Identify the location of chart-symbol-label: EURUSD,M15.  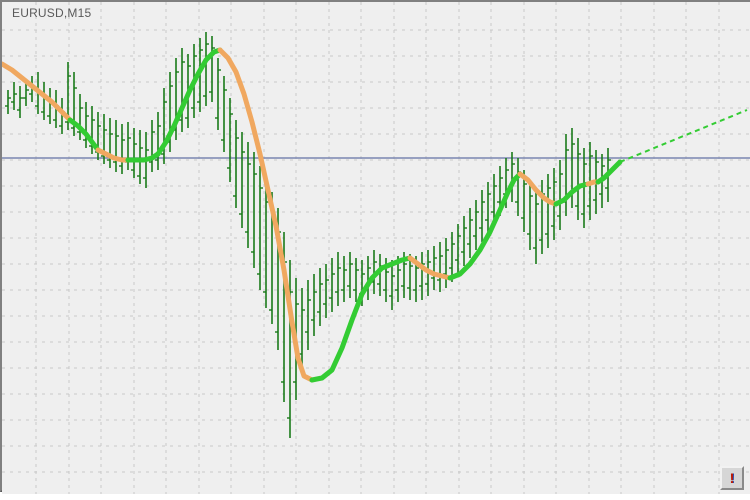
(52, 13).